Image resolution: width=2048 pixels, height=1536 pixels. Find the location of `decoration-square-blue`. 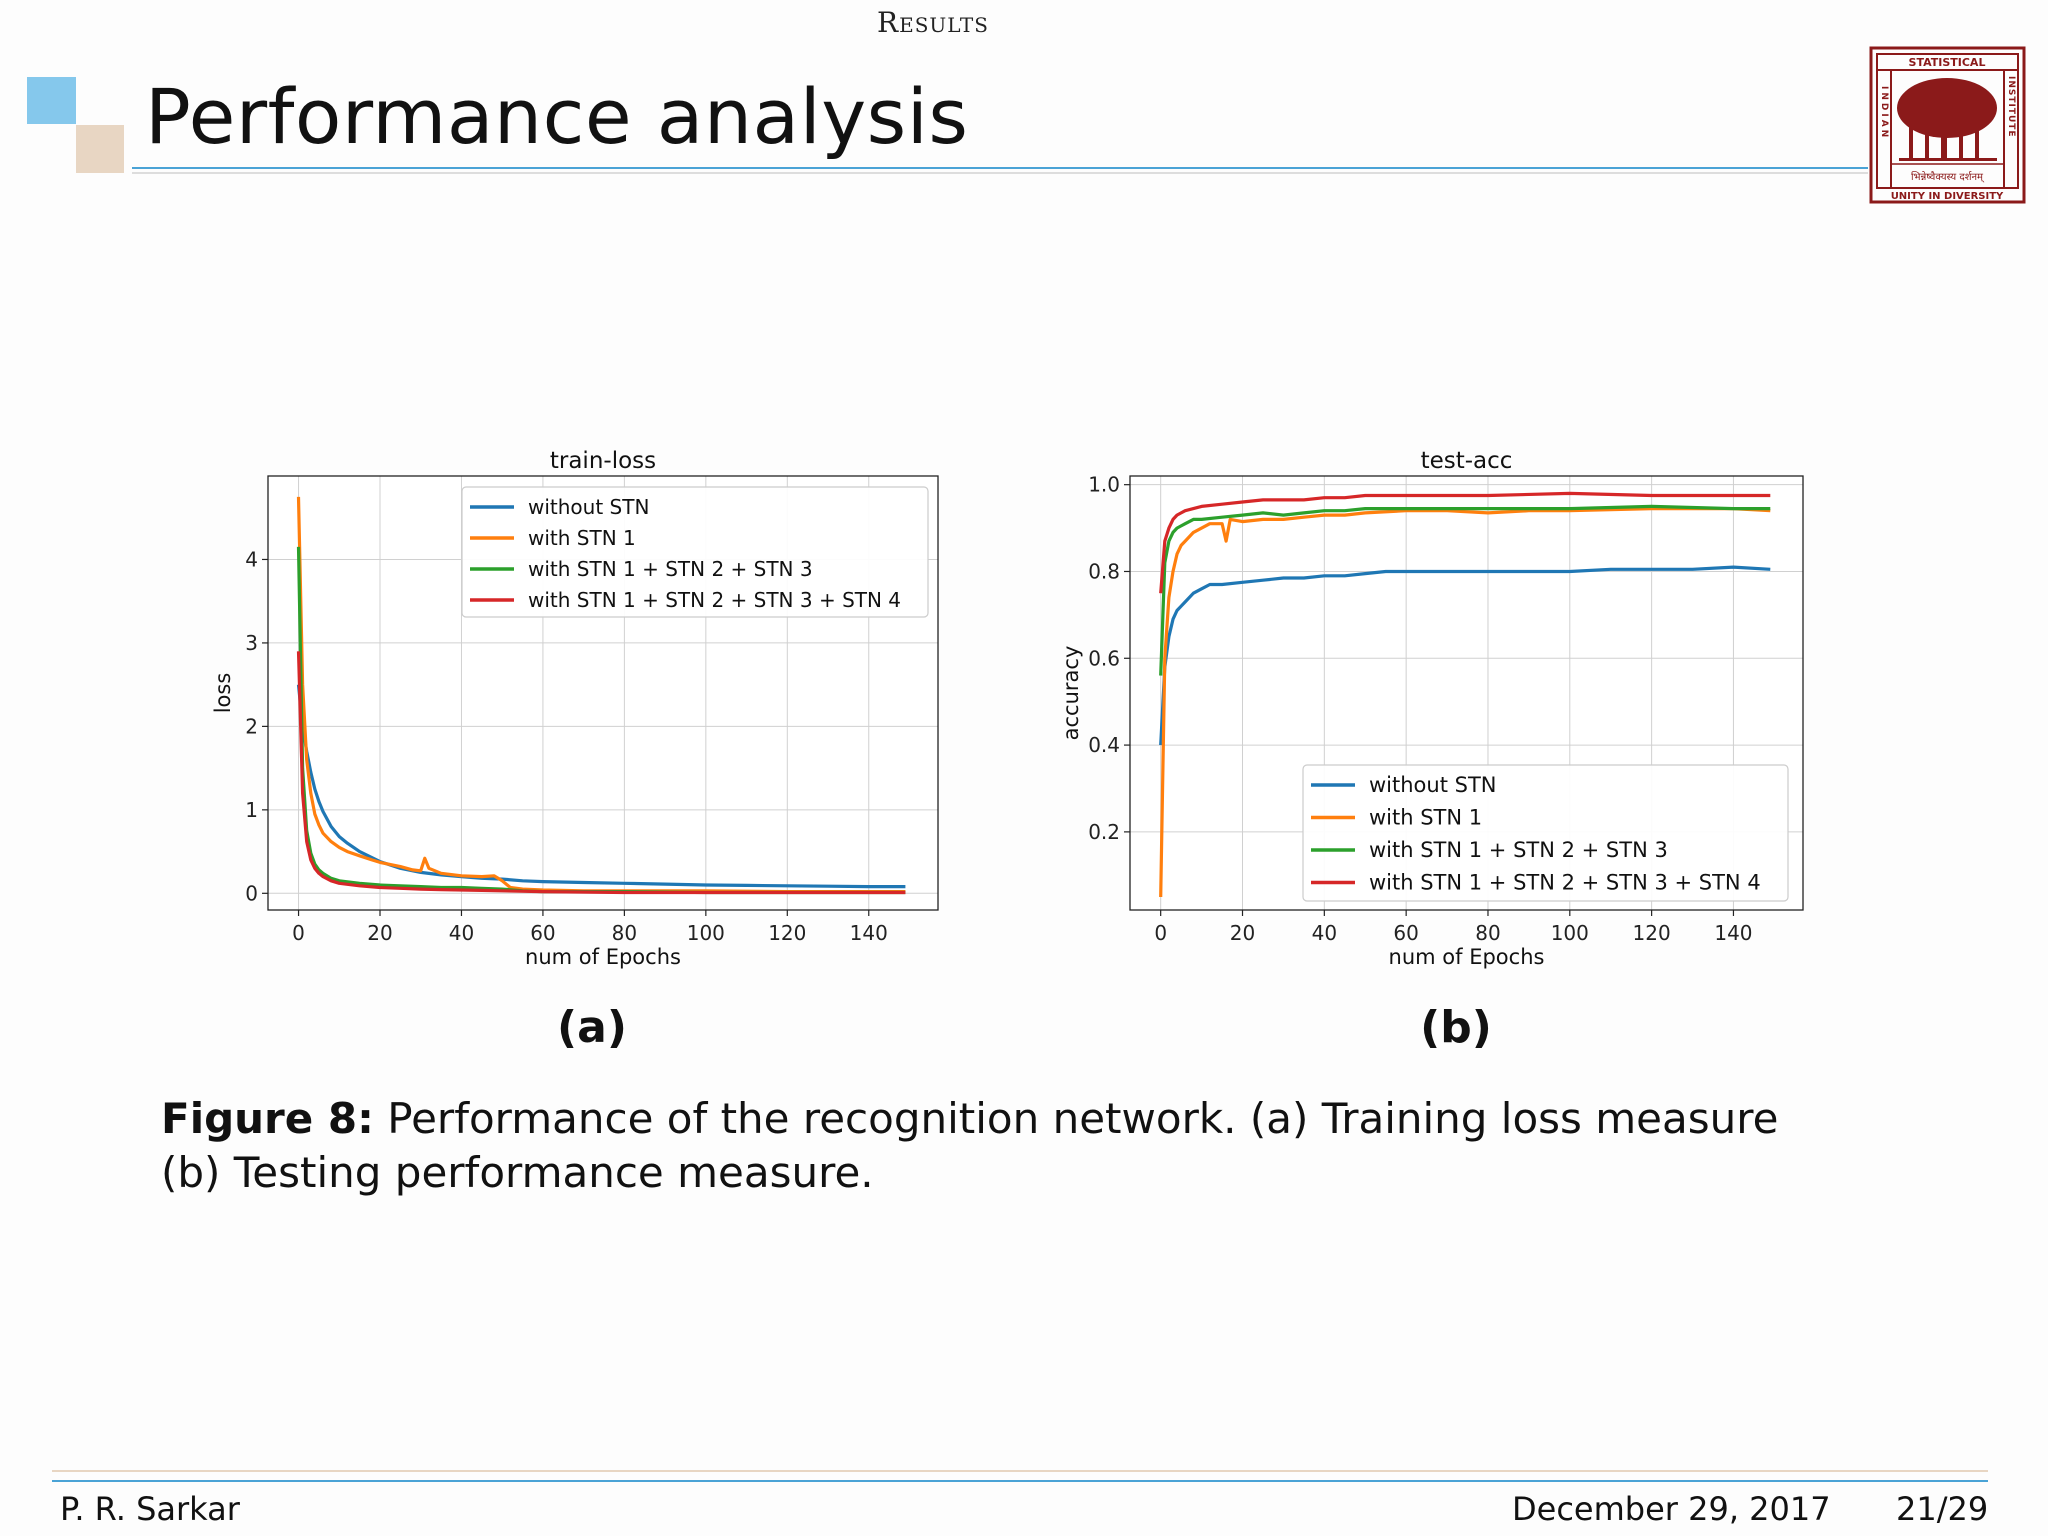

decoration-square-blue is located at coordinates (51, 100).